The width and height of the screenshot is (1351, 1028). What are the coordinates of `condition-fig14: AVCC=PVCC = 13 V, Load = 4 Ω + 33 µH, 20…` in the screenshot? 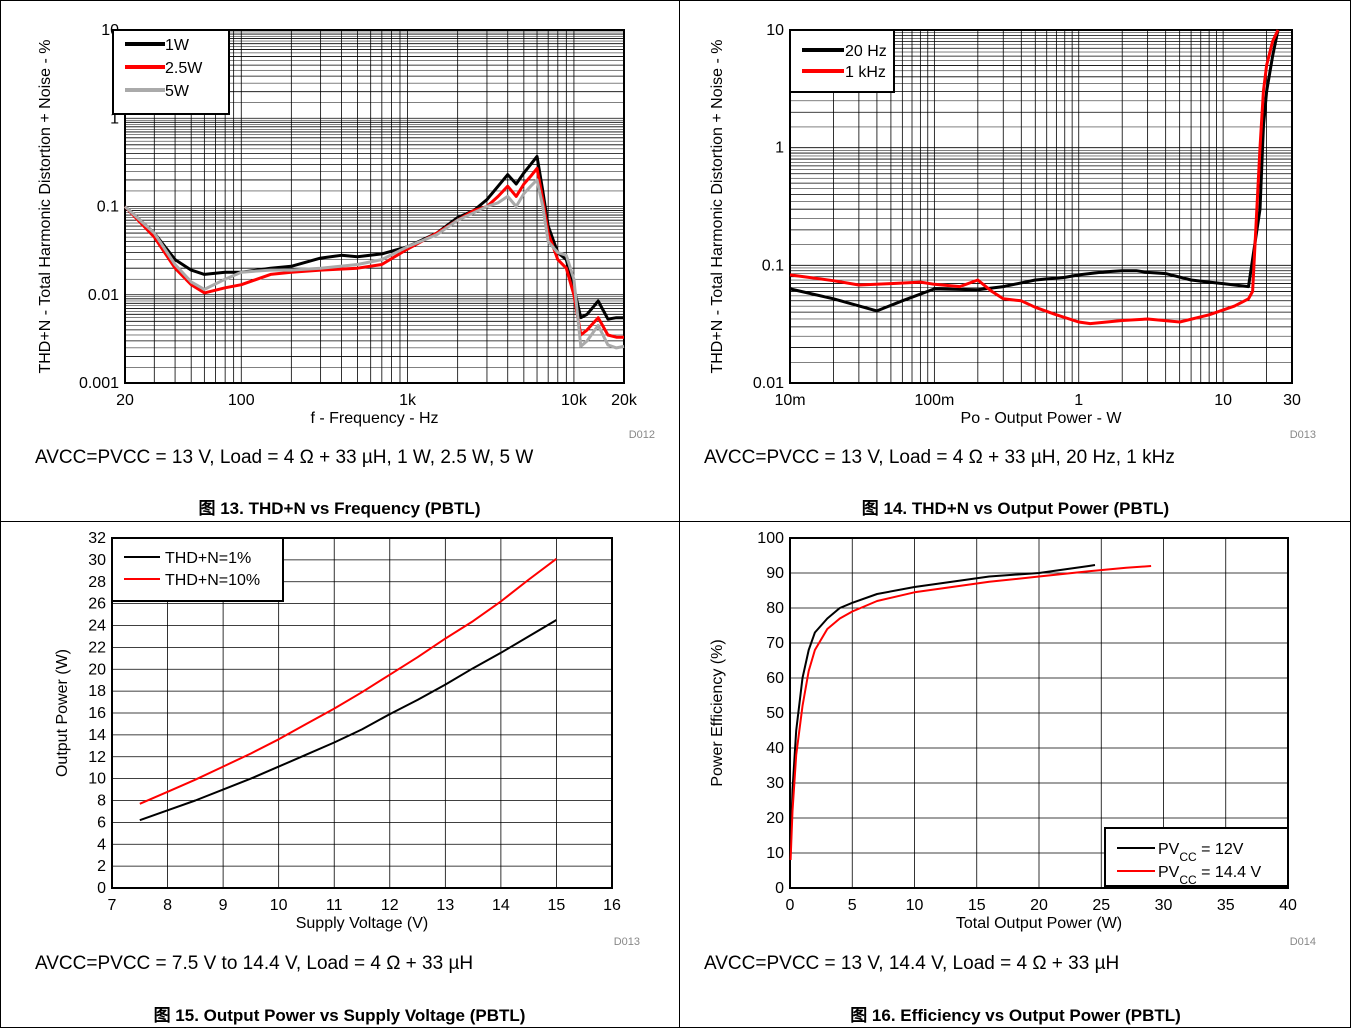 It's located at (939, 457).